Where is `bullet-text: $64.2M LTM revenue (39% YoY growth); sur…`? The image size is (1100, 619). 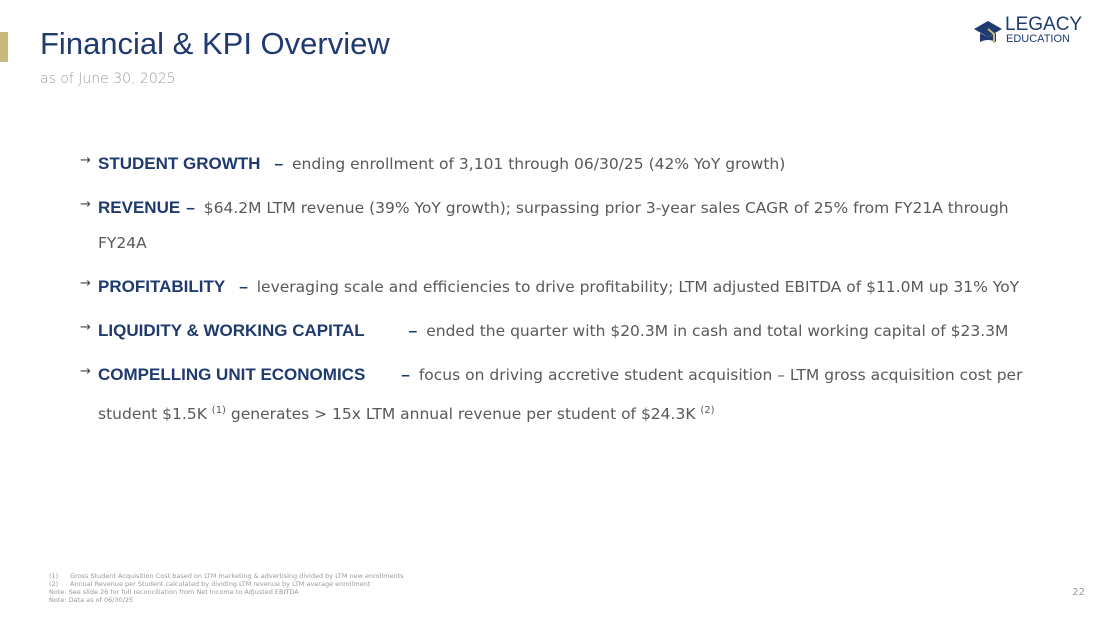 bullet-text: $64.2M LTM revenue (39% YoY growth); sur… is located at coordinates (553, 225).